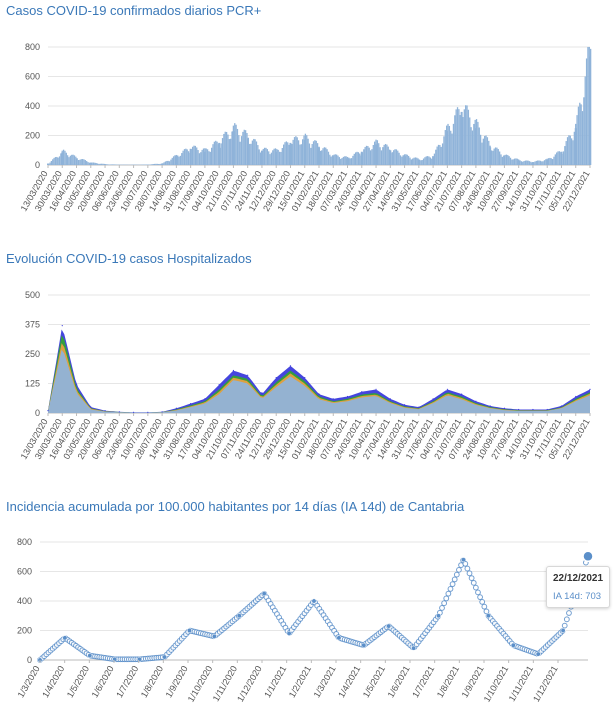 This screenshot has width=614, height=720. I want to click on x-tick-label: 1/1/2021, so click(275, 681).